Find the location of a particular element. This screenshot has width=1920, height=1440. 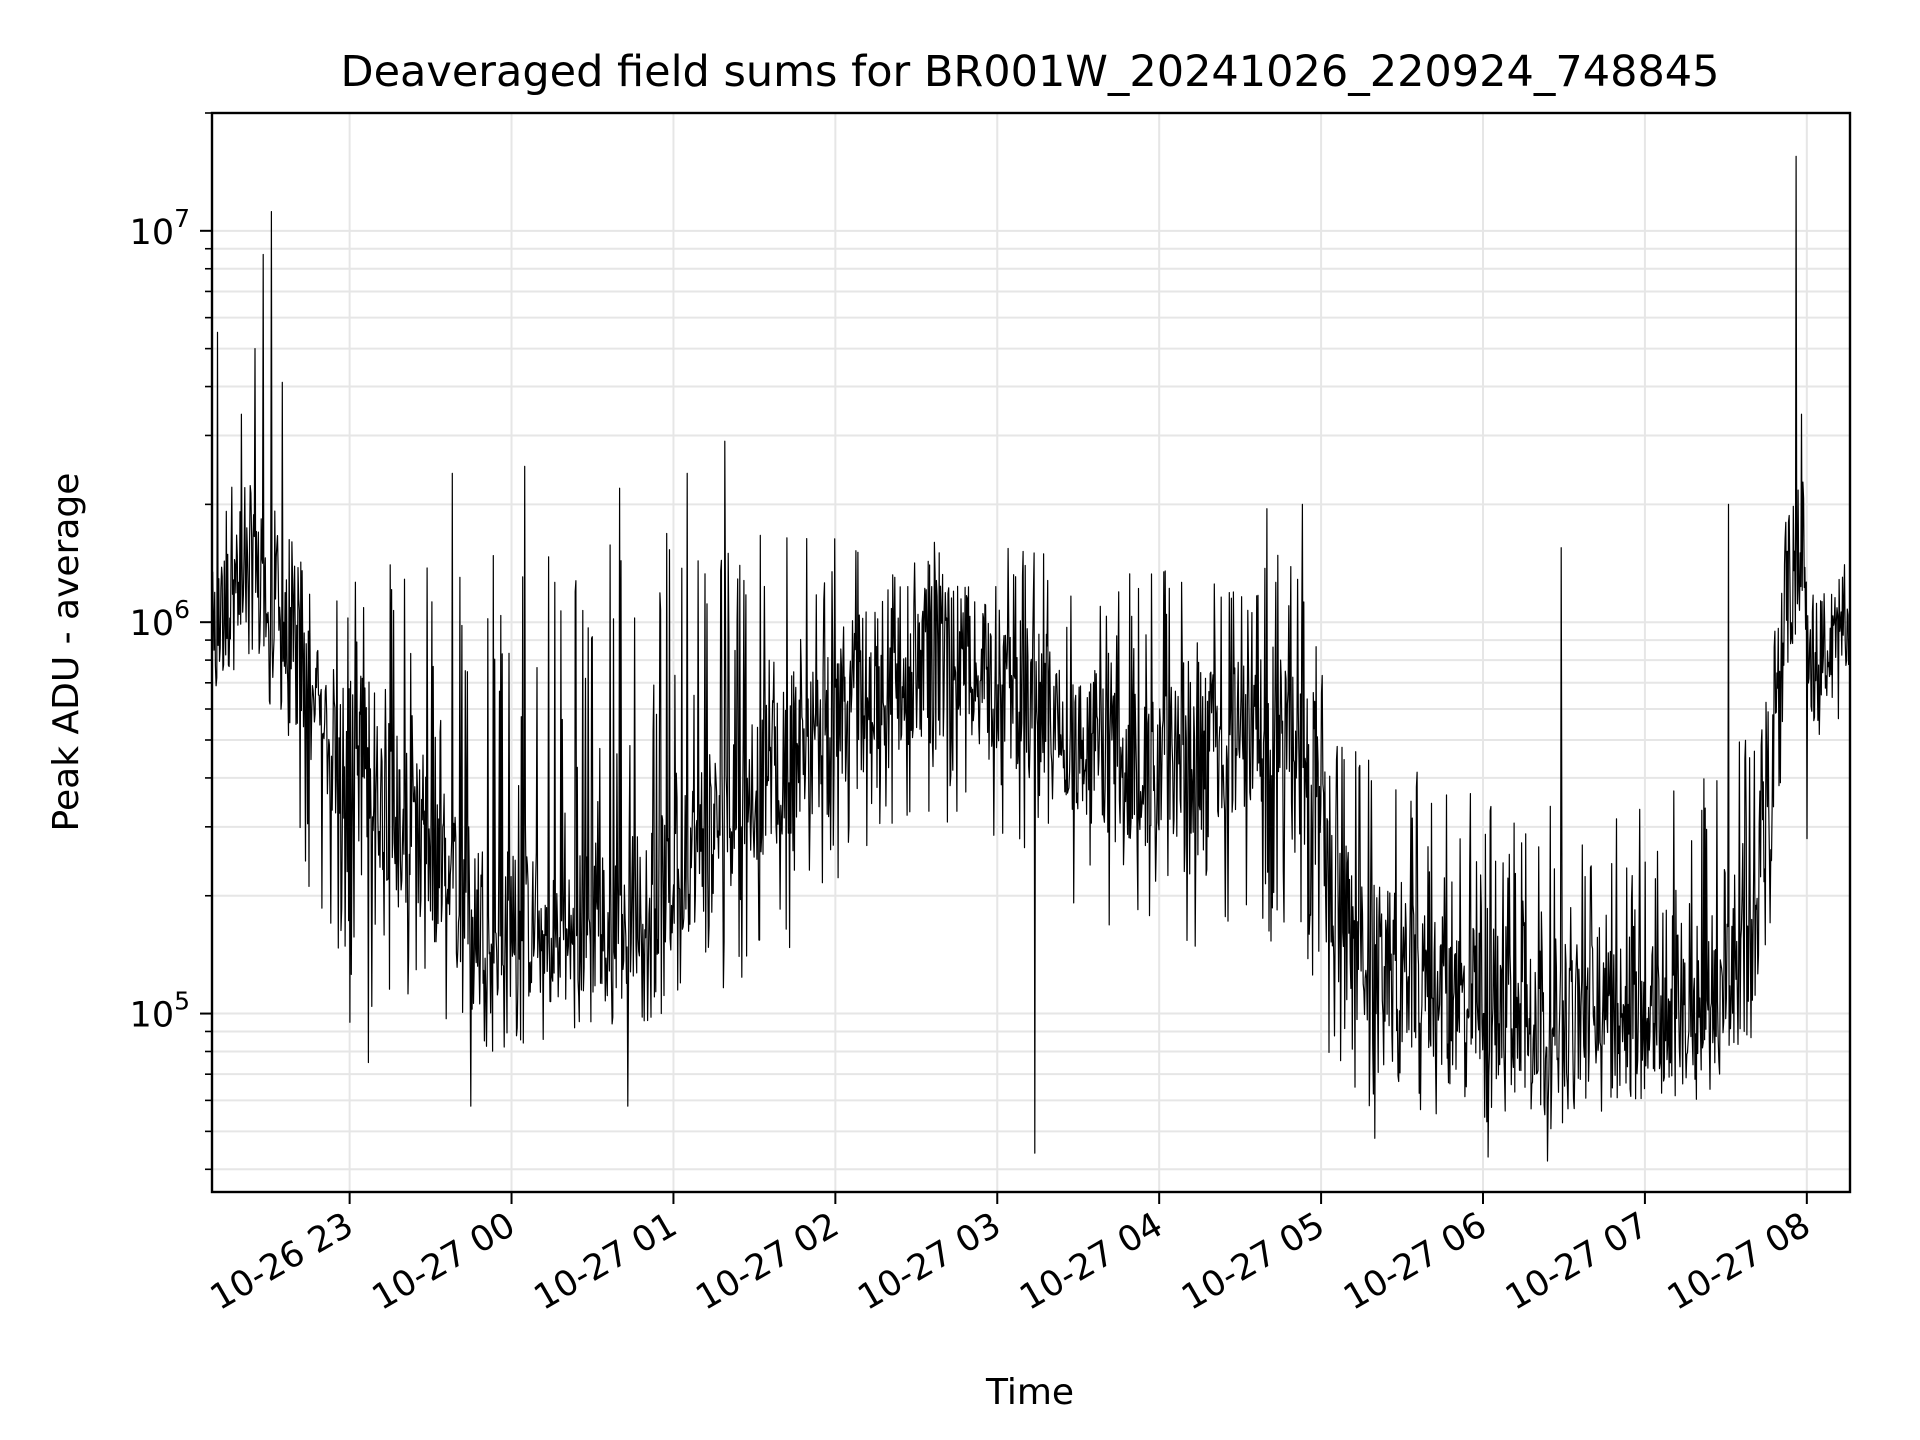

x-axis-label: Time is located at coordinates (1029, 1392).